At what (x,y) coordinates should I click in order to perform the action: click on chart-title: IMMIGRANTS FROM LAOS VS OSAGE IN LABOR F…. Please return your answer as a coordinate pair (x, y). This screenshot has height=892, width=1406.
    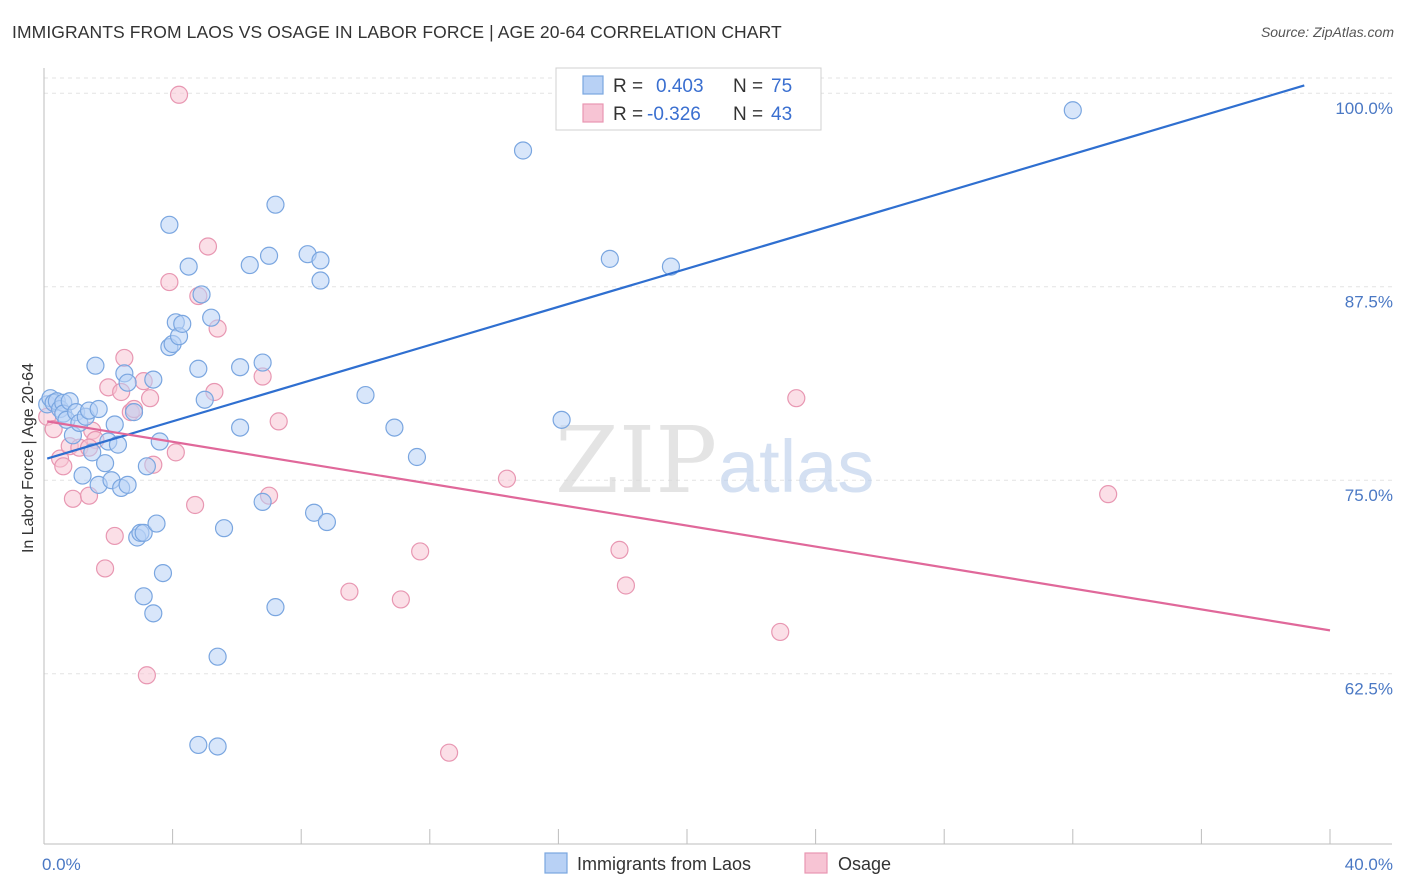
    Looking at the image, I should click on (397, 32).